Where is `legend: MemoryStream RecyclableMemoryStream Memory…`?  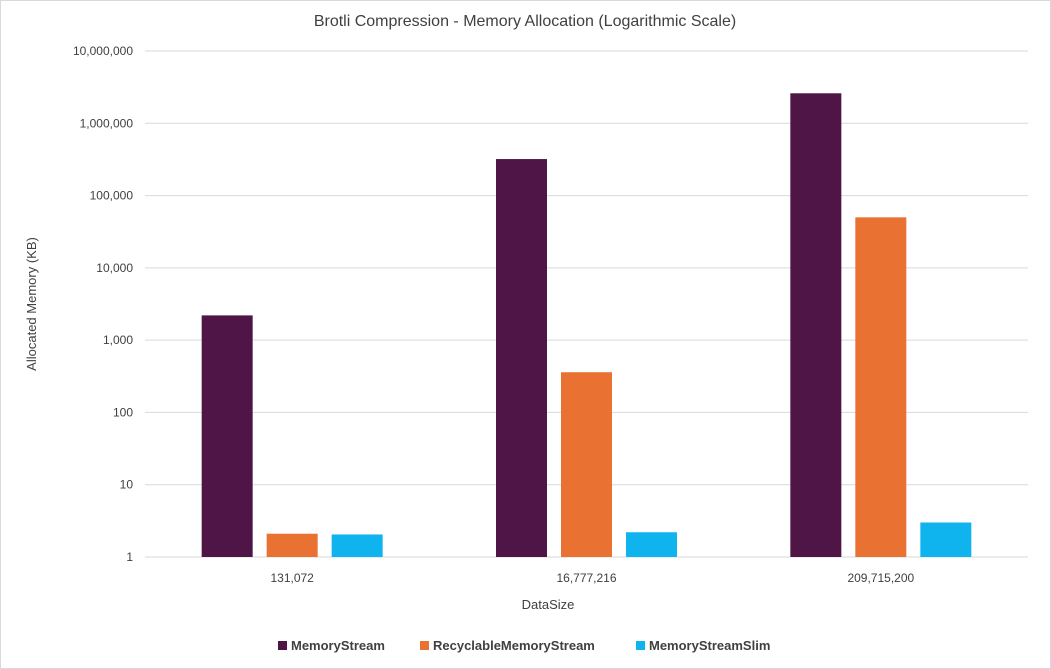 legend: MemoryStream RecyclableMemoryStream Memory… is located at coordinates (524, 645).